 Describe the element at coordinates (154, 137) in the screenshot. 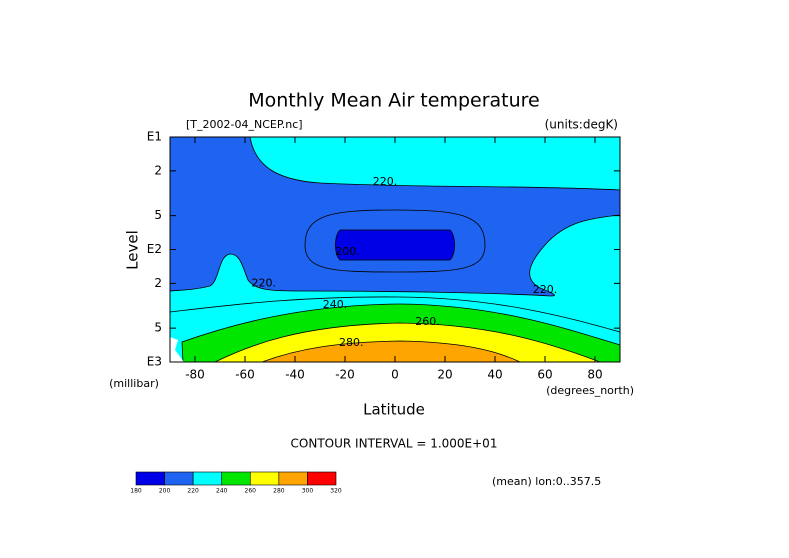

I see `y-tick-label: E1` at that location.